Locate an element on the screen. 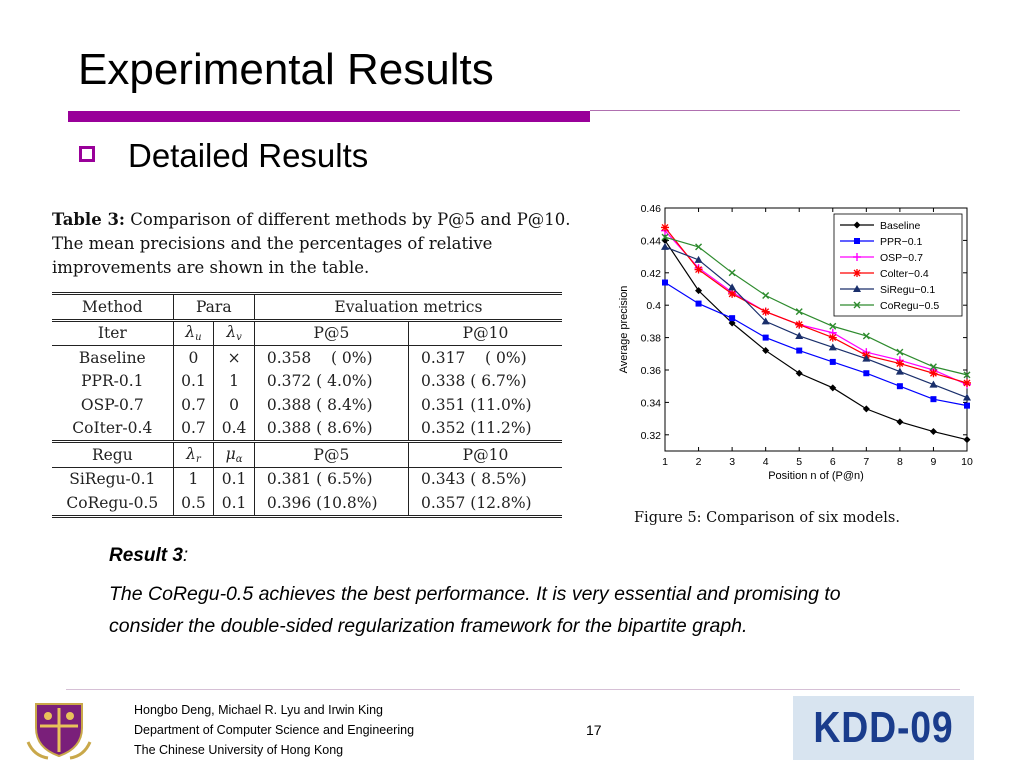  x-tick-label: 10 is located at coordinates (967, 462).